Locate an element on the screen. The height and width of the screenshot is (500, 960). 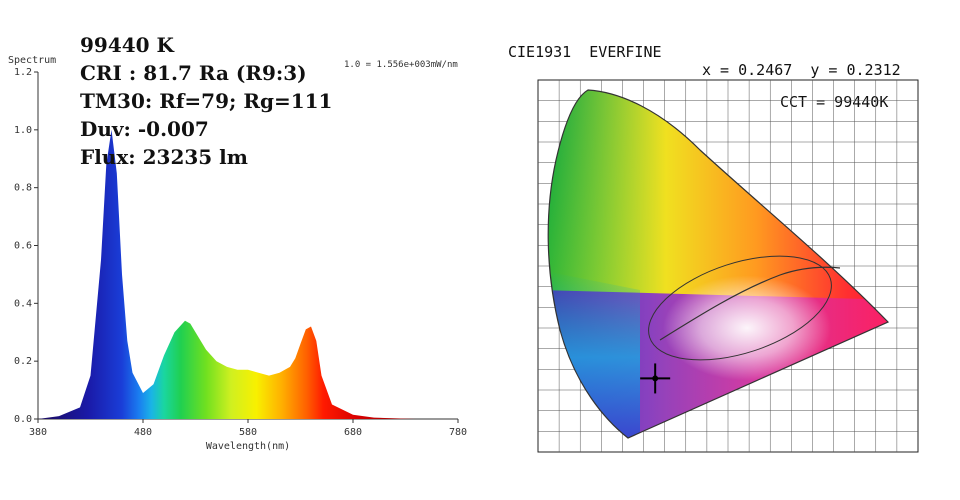
spectrum-ylabel: Spectrum is located at coordinates (32, 60).